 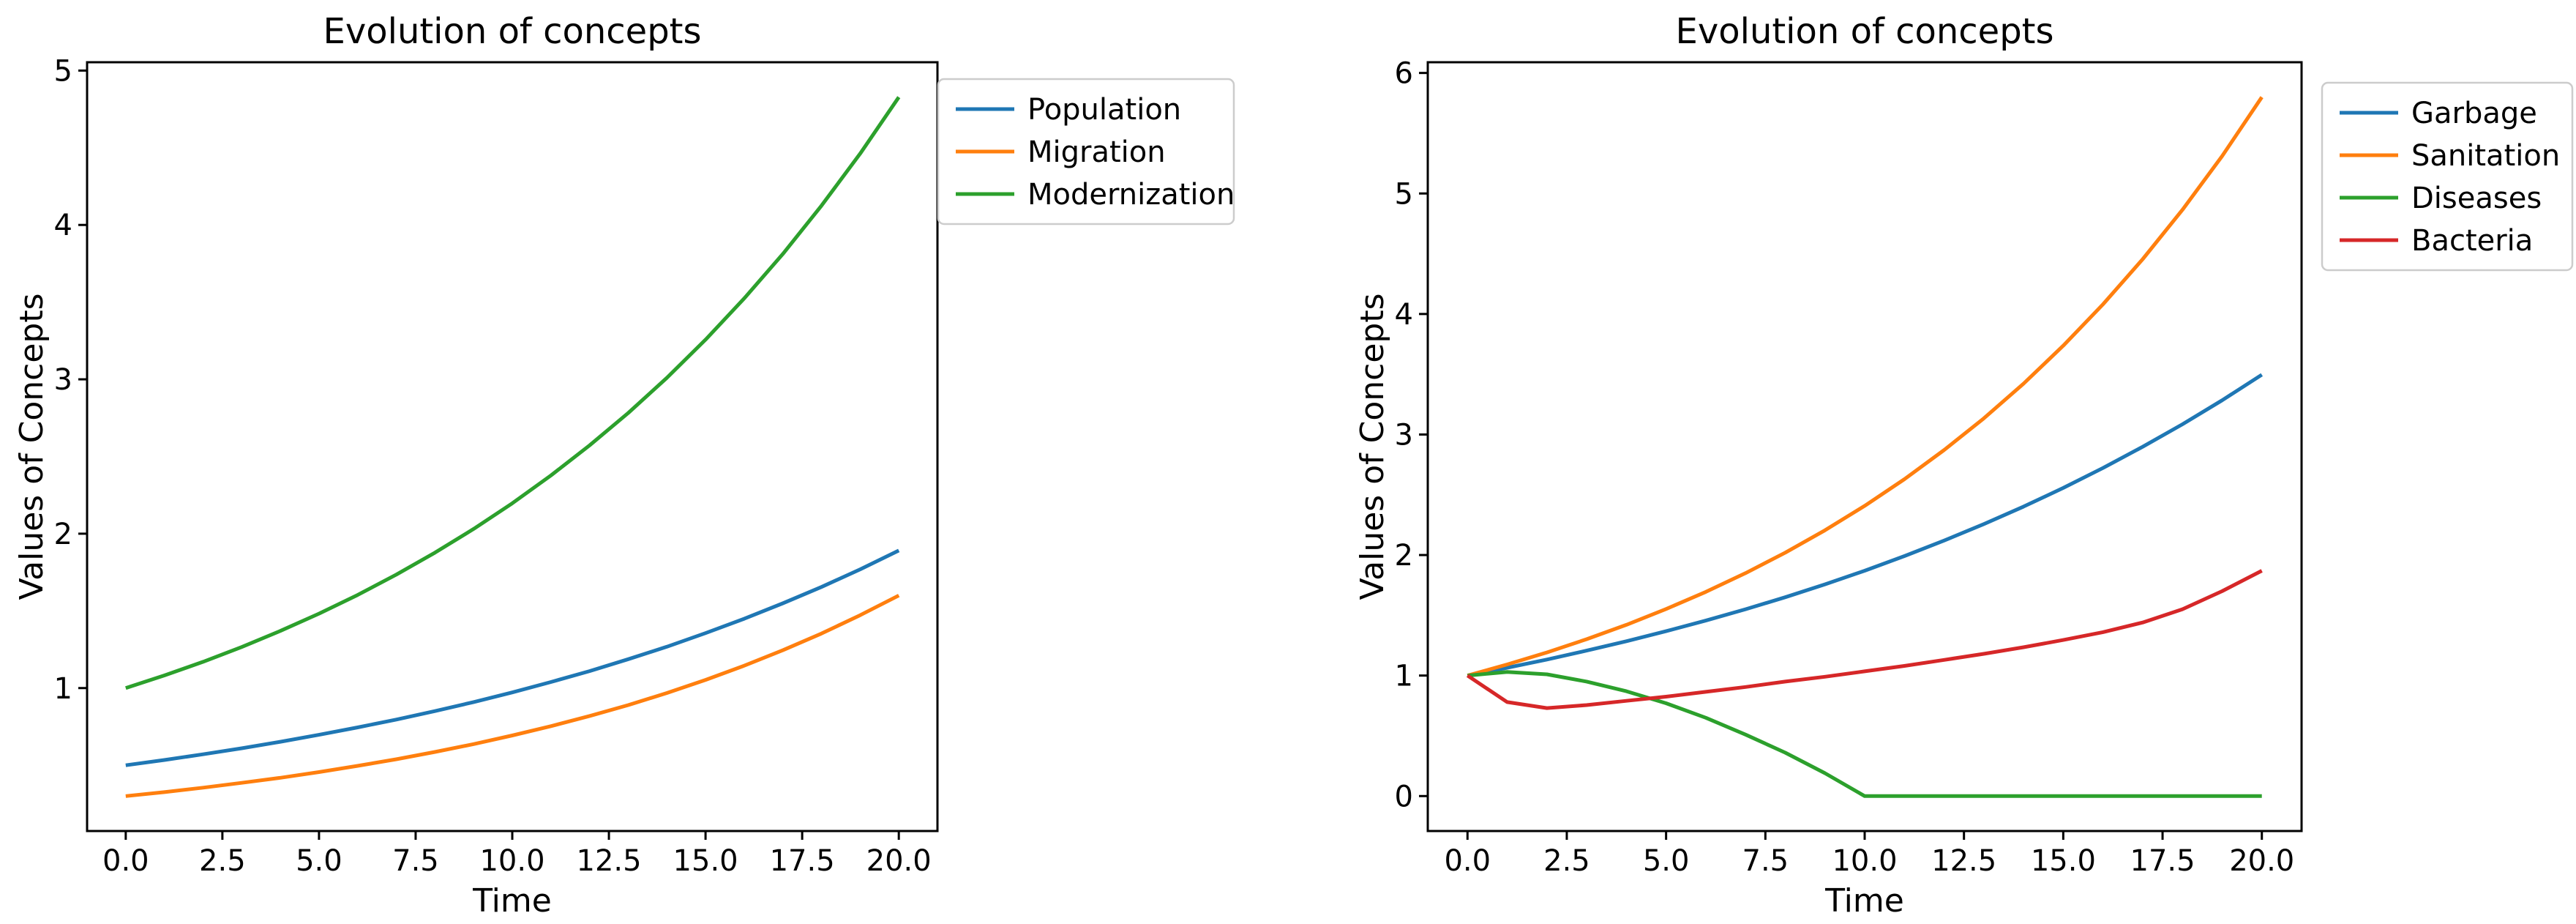 I want to click on line-population, so click(x=512, y=657).